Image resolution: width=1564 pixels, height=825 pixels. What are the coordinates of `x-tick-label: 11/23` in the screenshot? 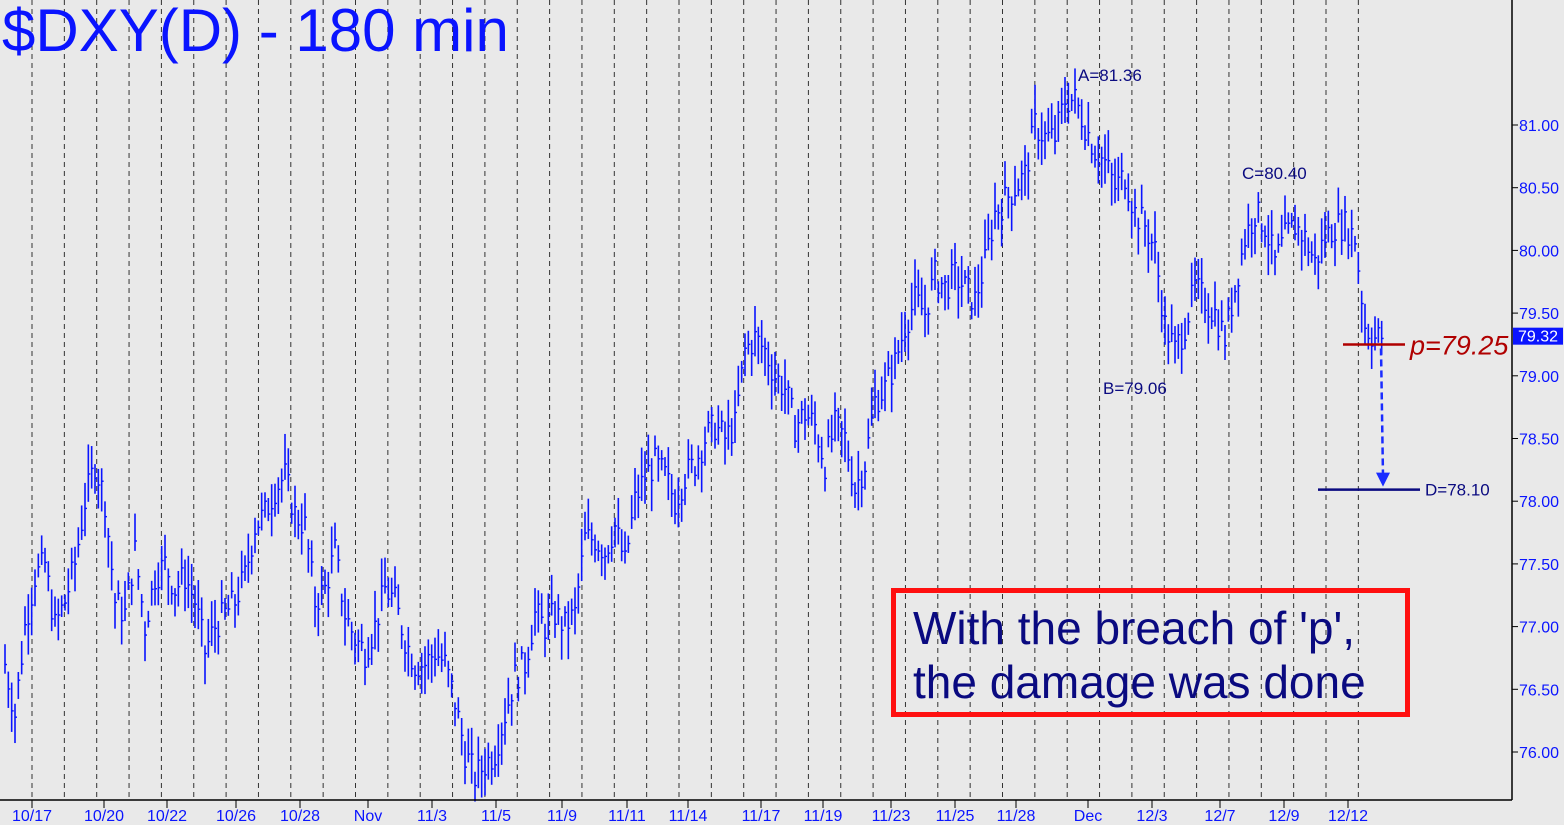 It's located at (891, 816).